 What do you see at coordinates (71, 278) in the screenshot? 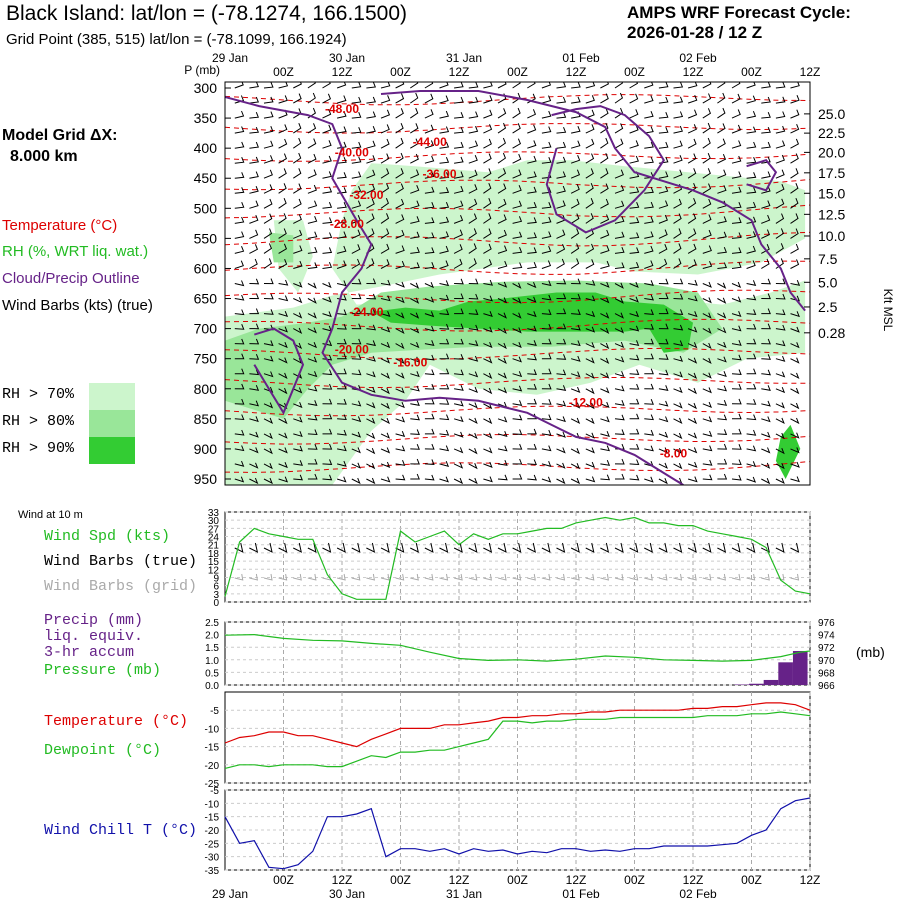
I see `legend-cloud-outline: Cloud/Precip Outline` at bounding box center [71, 278].